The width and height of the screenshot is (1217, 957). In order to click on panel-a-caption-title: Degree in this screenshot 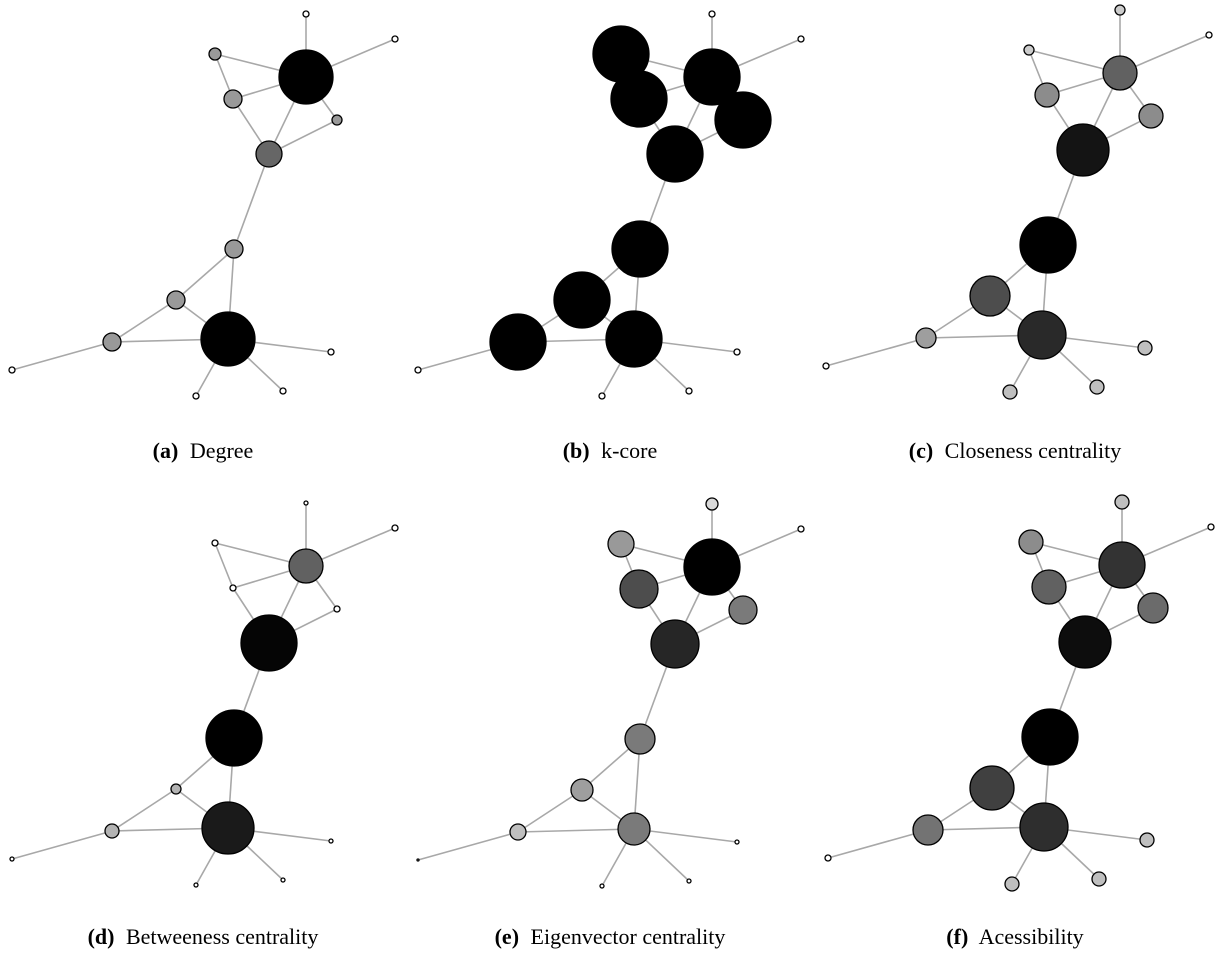, I will do `click(222, 450)`.